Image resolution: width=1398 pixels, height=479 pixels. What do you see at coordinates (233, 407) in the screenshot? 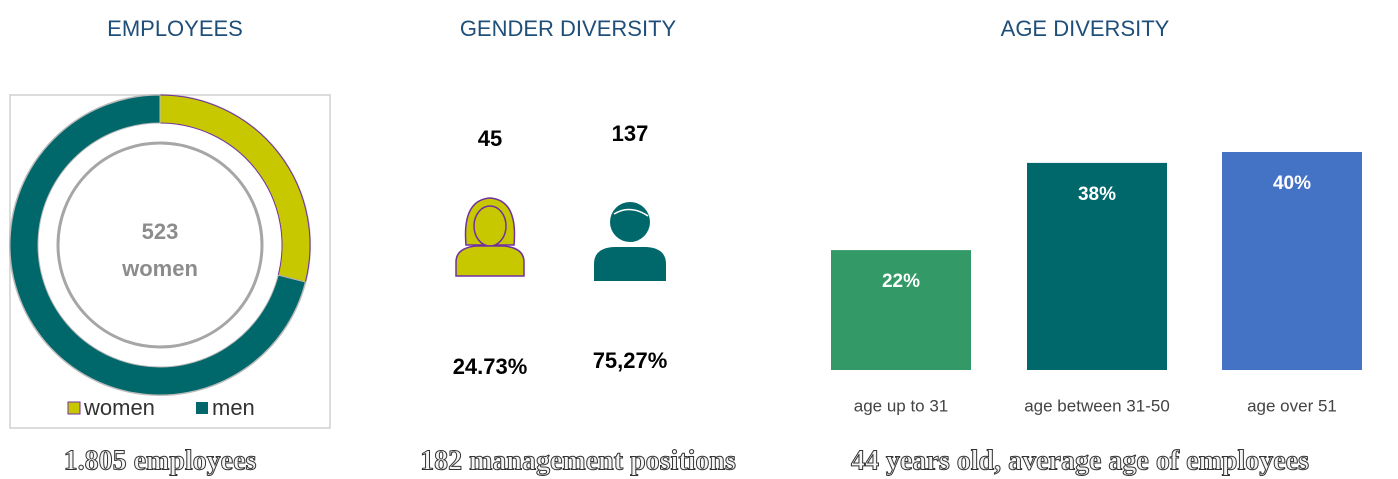
I see `legend-label: men` at bounding box center [233, 407].